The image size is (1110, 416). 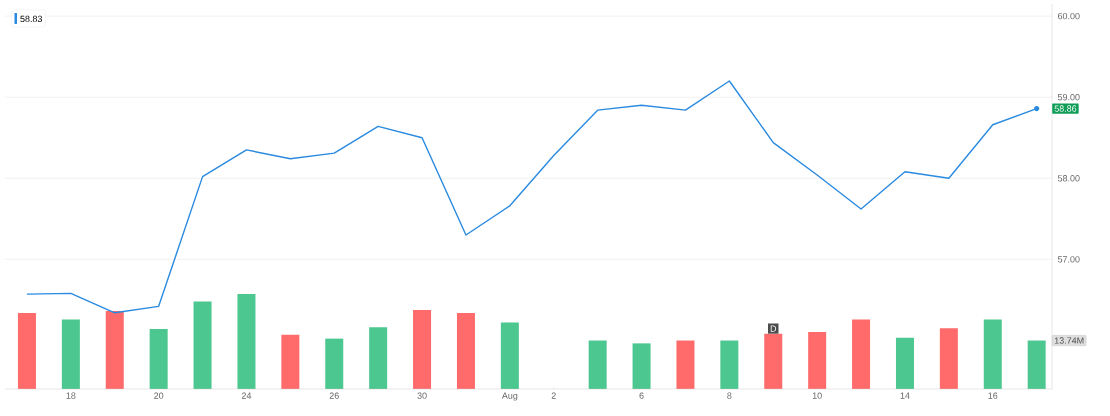 I want to click on x-tick-label: 14, so click(x=905, y=395).